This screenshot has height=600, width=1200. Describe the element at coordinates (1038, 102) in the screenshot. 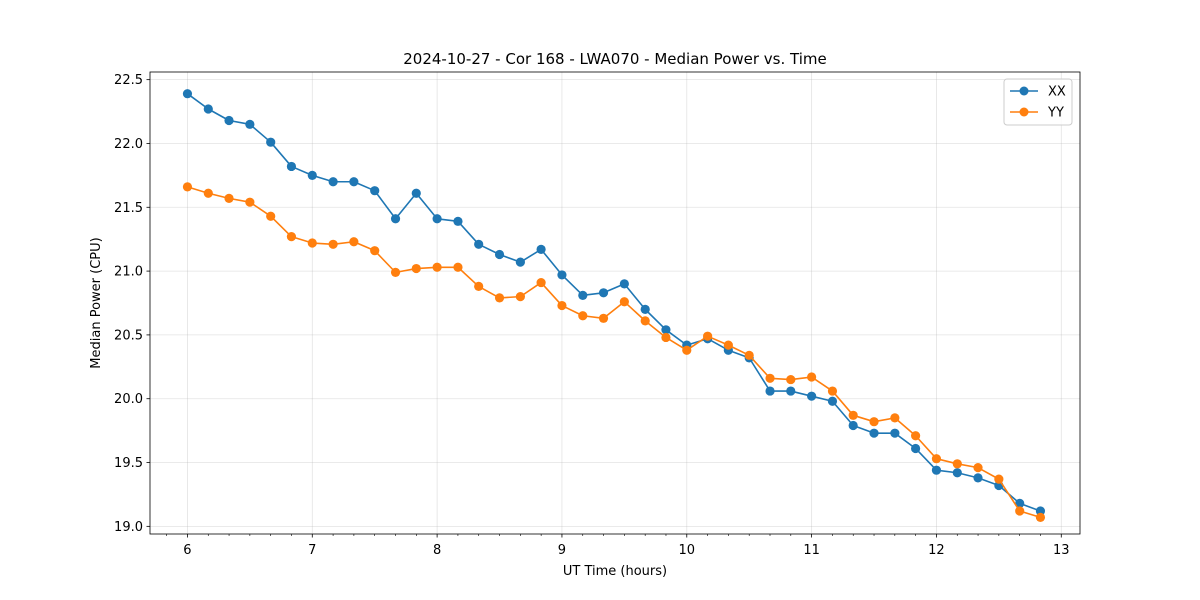

I see `legend: XX YY` at that location.